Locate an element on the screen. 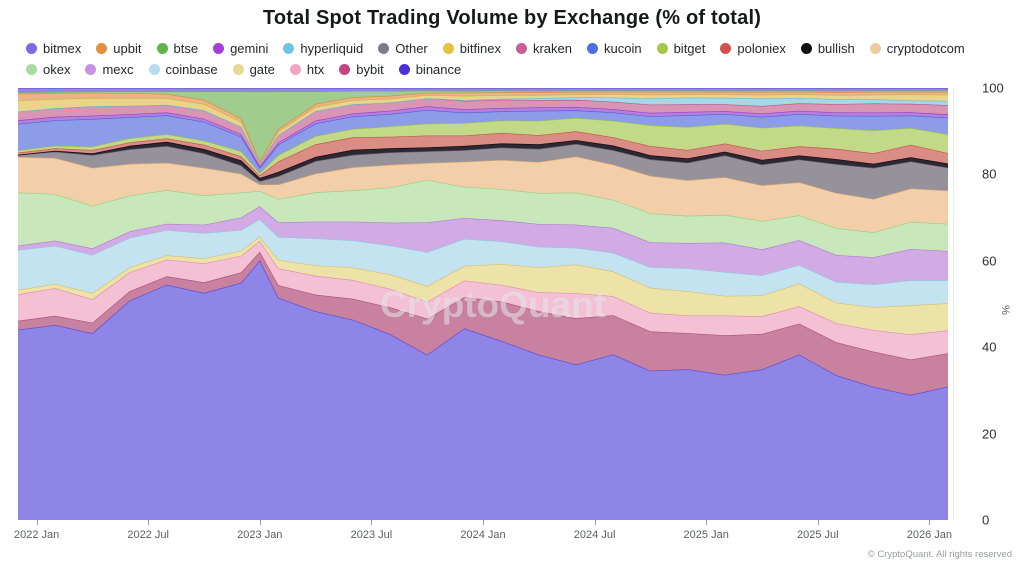  legend-item-bybit: bybit is located at coordinates (361, 69).